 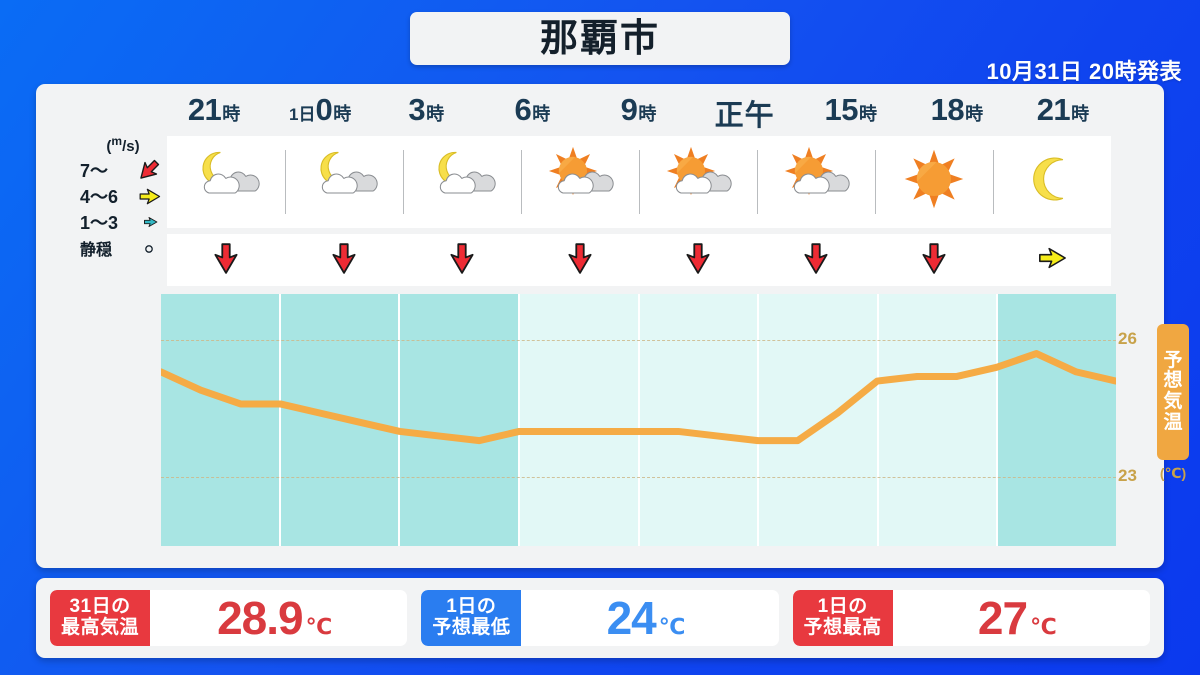 I want to click on summary-card-value: 28.9 ℃, so click(x=278, y=618).